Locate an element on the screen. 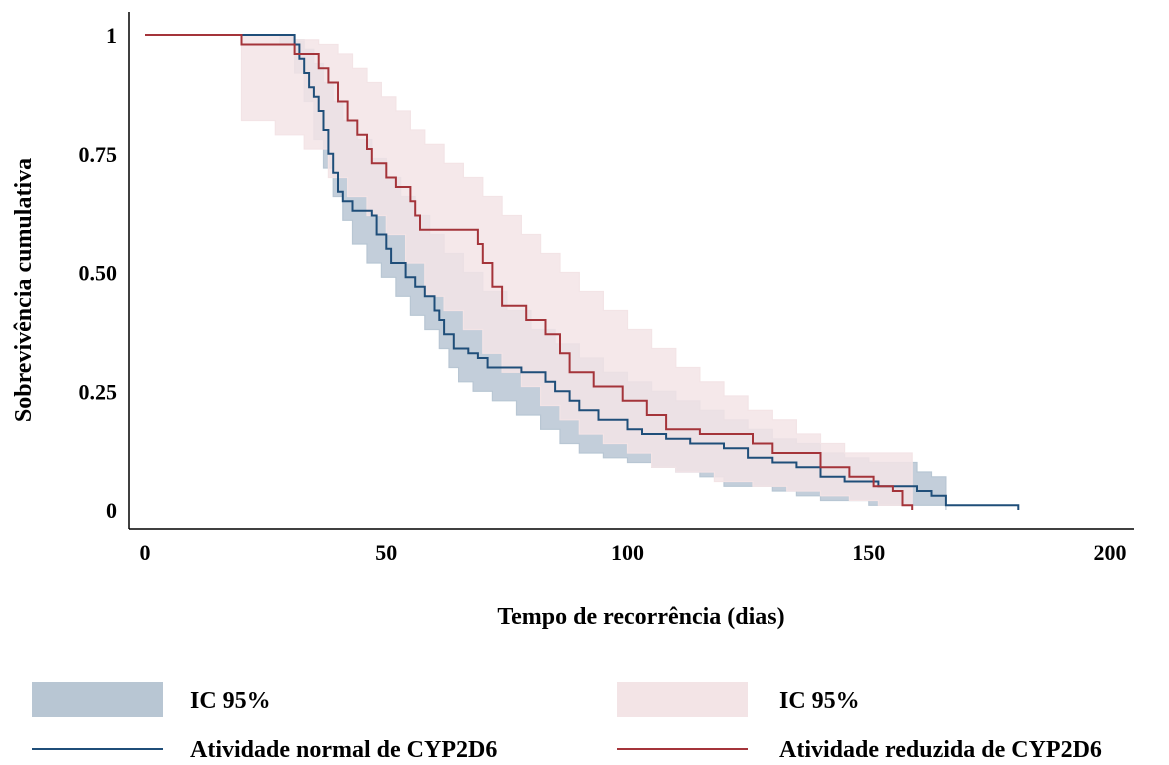  x-tick-label: 50 is located at coordinates (386, 552).